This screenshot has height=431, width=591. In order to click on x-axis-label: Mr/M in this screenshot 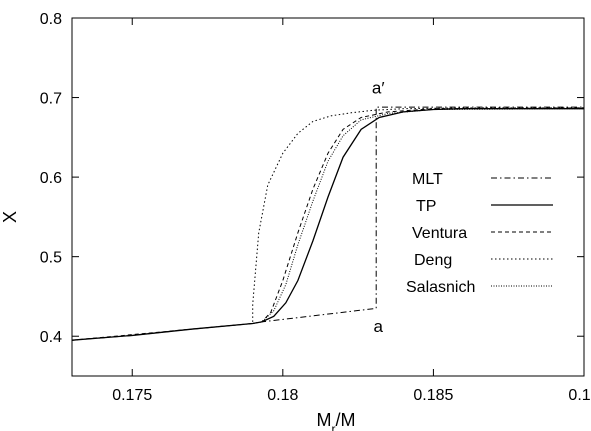, I will do `click(336, 420)`.